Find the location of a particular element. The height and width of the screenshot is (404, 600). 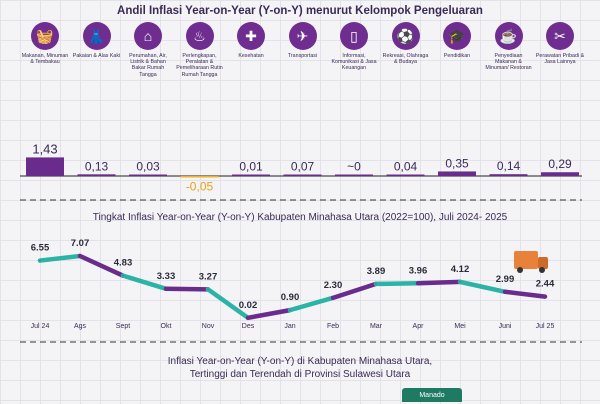

category-1: 🧺 Makanan, Minuman & Tembakau is located at coordinates (45, 43).